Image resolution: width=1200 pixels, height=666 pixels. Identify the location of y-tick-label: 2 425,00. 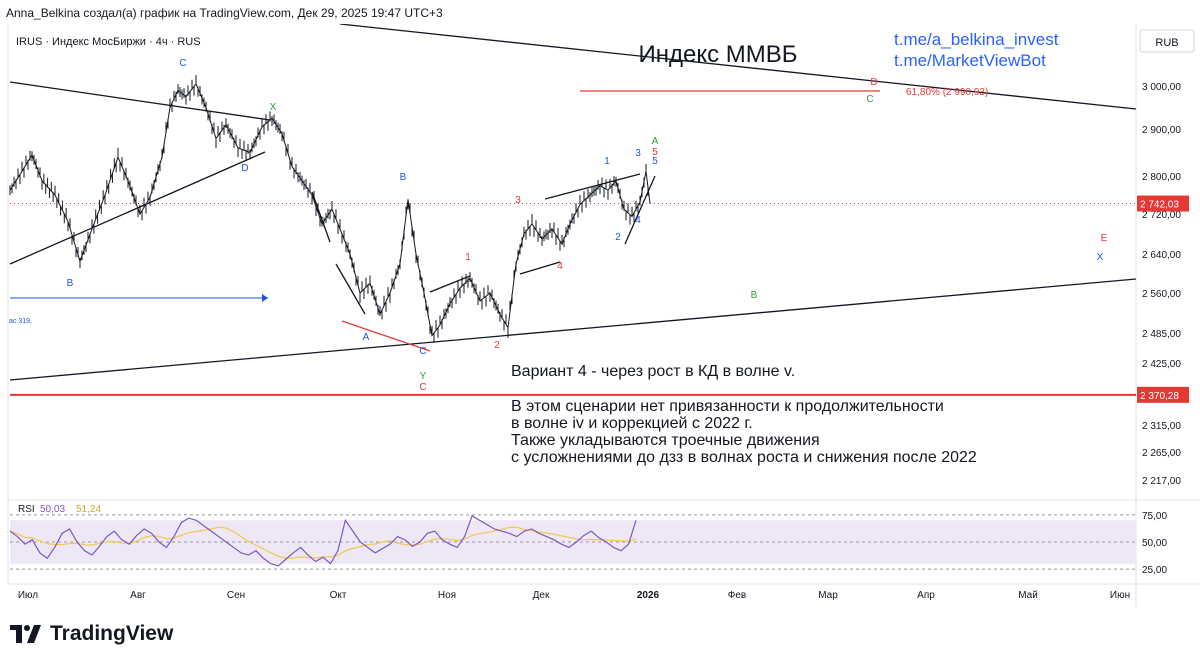
(1161, 364).